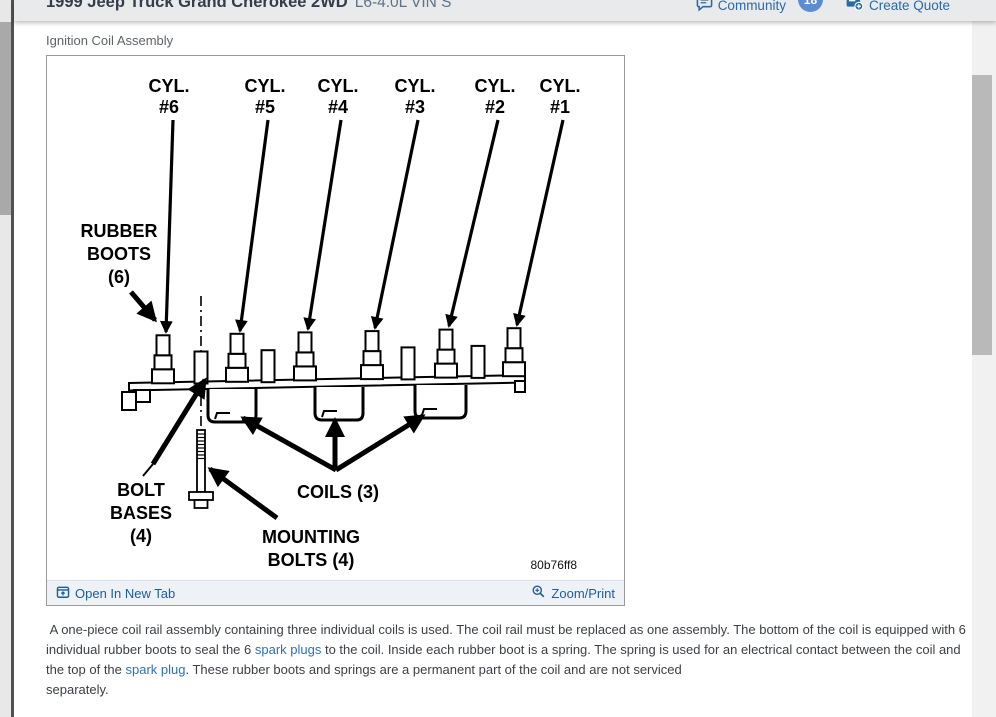 This screenshot has height=717, width=996. Describe the element at coordinates (494, 86) in the screenshot. I see `cyl2-label: CYL.` at that location.